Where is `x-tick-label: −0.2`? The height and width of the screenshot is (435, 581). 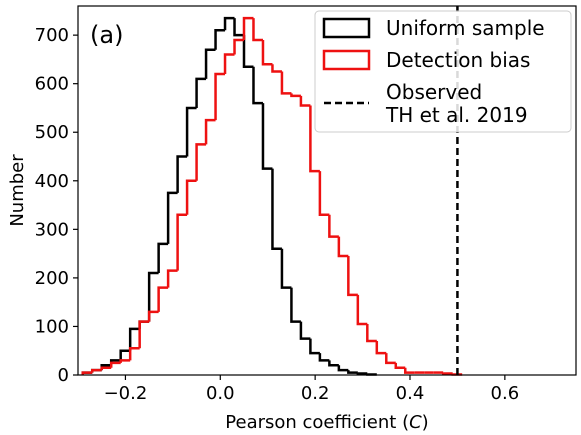 x-tick-label: −0.2 is located at coordinates (126, 393).